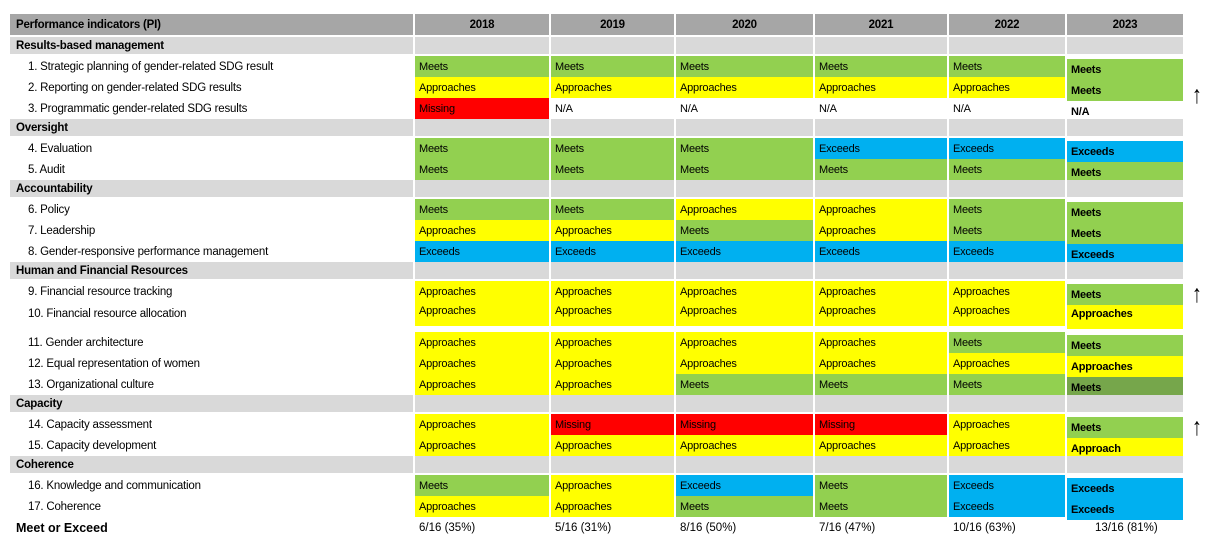 Image resolution: width=1205 pixels, height=546 pixels. Describe the element at coordinates (447, 527) in the screenshot. I see `summary-value-2018: 6/16 (35%)` at that location.